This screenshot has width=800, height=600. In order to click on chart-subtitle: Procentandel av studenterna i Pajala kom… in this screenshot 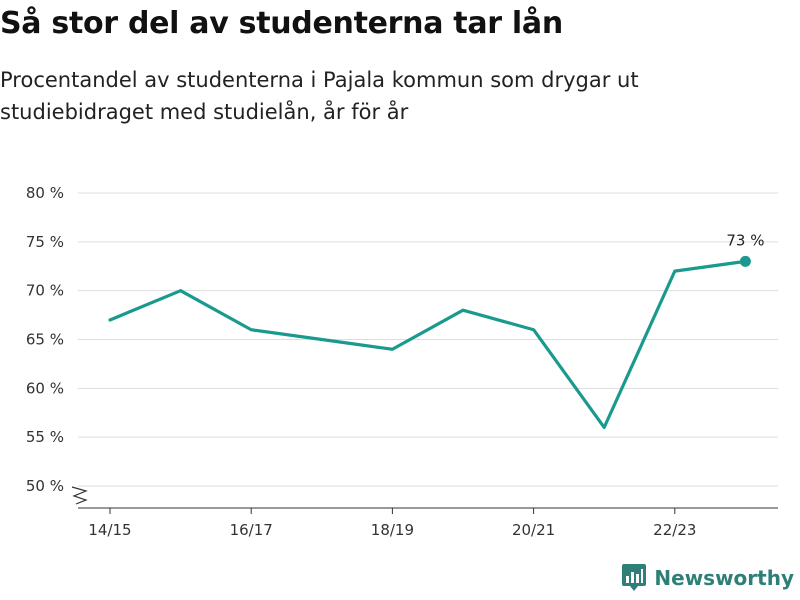, I will do `click(319, 96)`.